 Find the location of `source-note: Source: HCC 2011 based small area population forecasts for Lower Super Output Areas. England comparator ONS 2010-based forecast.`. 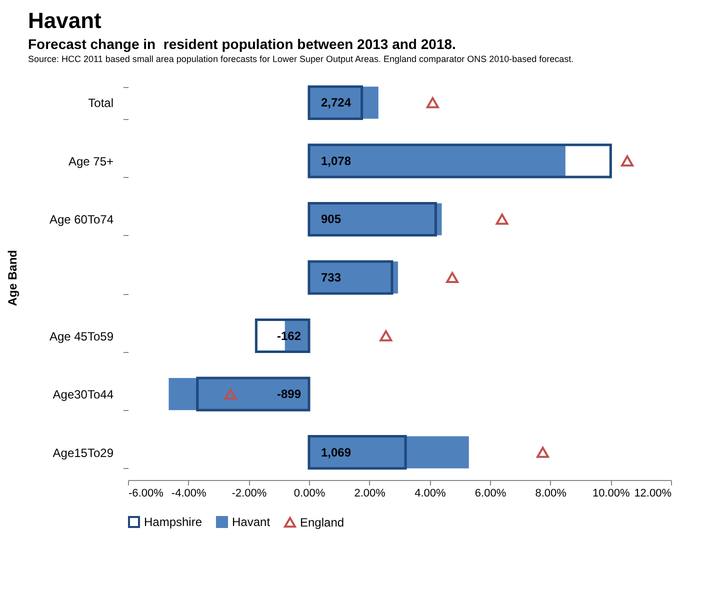

source-note: Source: HCC 2011 based small area population forecasts for Lower Super Output Areas. England comparator ONS 2010-based forecast. is located at coordinates (301, 59).